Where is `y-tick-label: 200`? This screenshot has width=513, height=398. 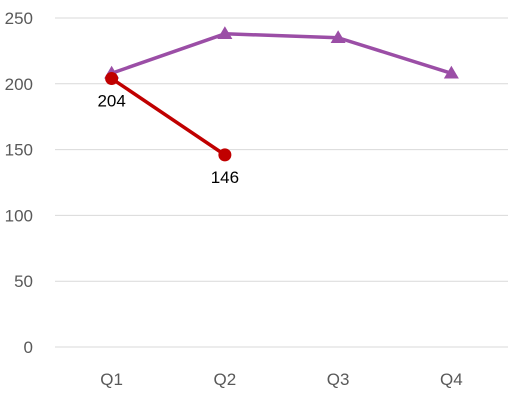
y-tick-label: 200 is located at coordinates (19, 84).